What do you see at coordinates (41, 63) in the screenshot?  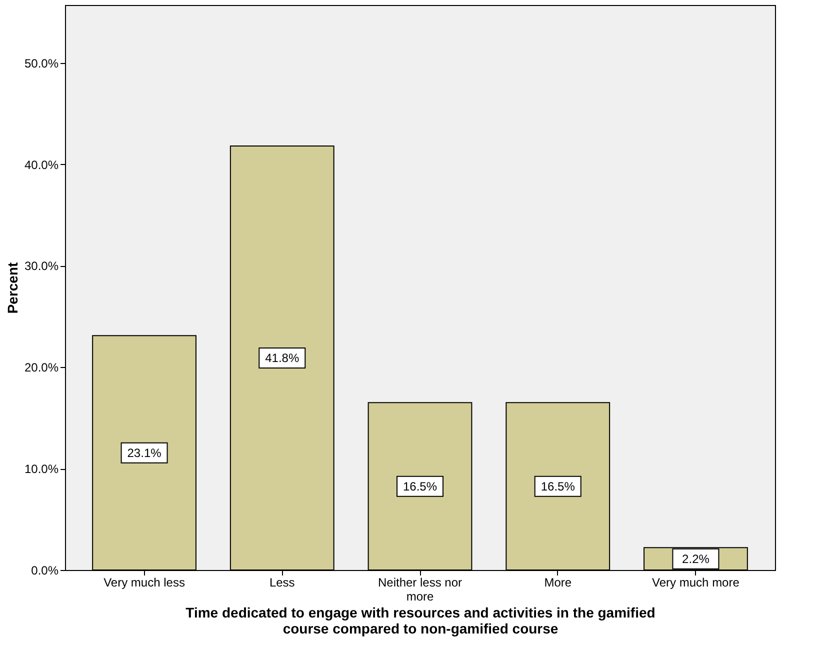 I see `y-tick-label: 50.0%` at bounding box center [41, 63].